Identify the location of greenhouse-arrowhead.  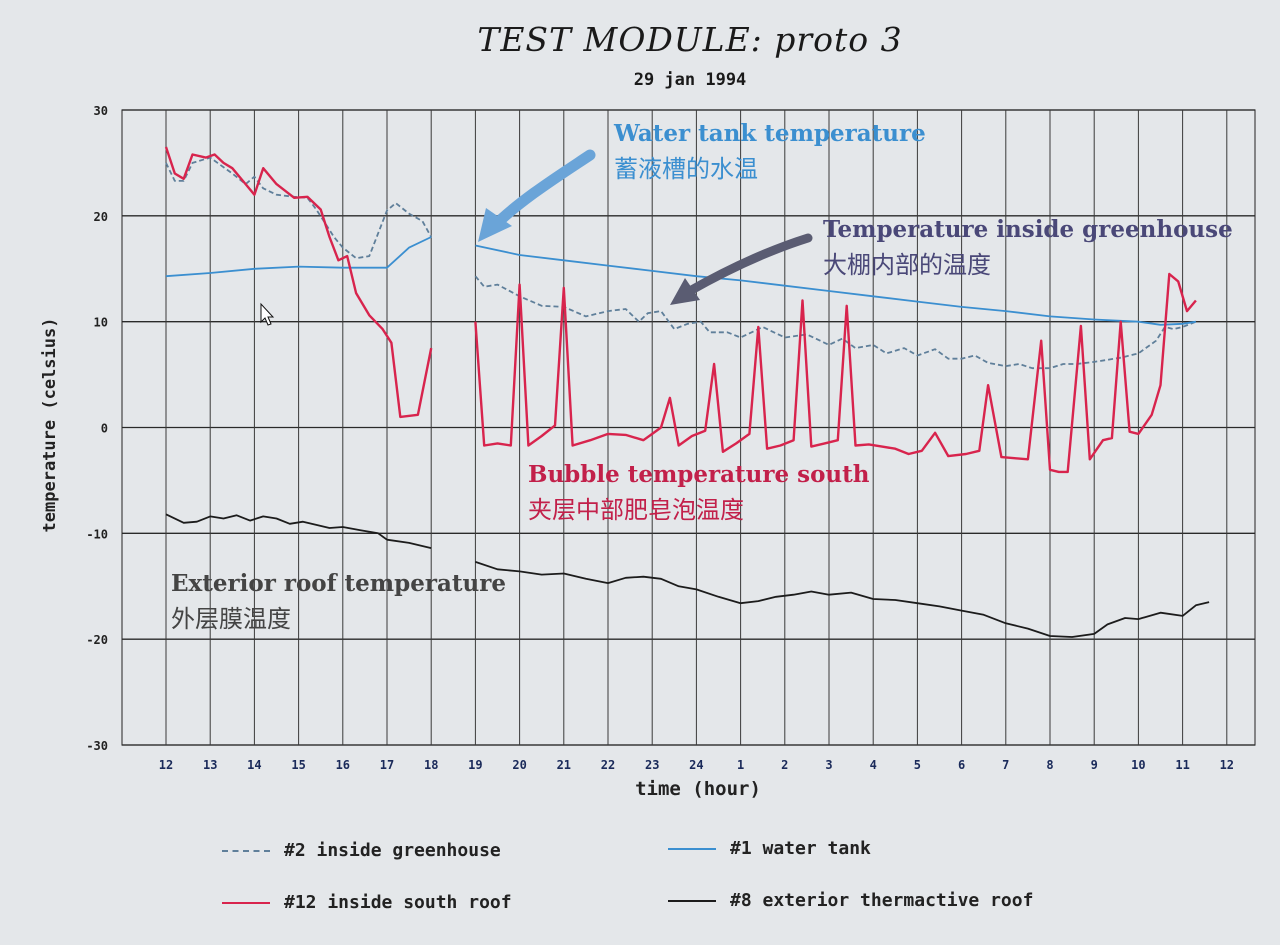
(685, 291).